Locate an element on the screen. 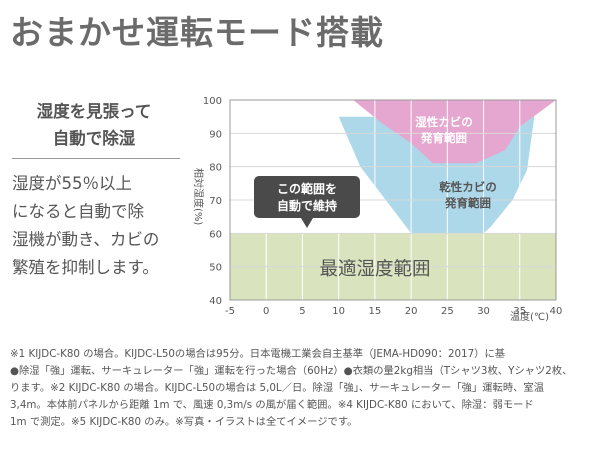  maintain-range-callout: この範囲を 自動で維持 is located at coordinates (307, 202).